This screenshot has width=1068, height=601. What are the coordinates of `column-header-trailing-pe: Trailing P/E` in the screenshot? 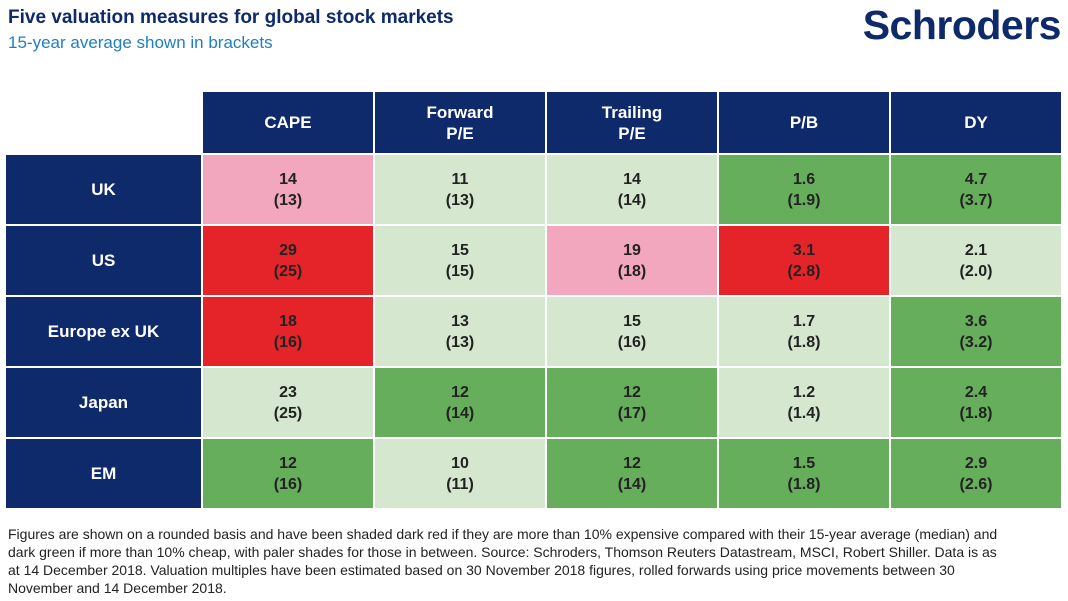 It's located at (632, 122).